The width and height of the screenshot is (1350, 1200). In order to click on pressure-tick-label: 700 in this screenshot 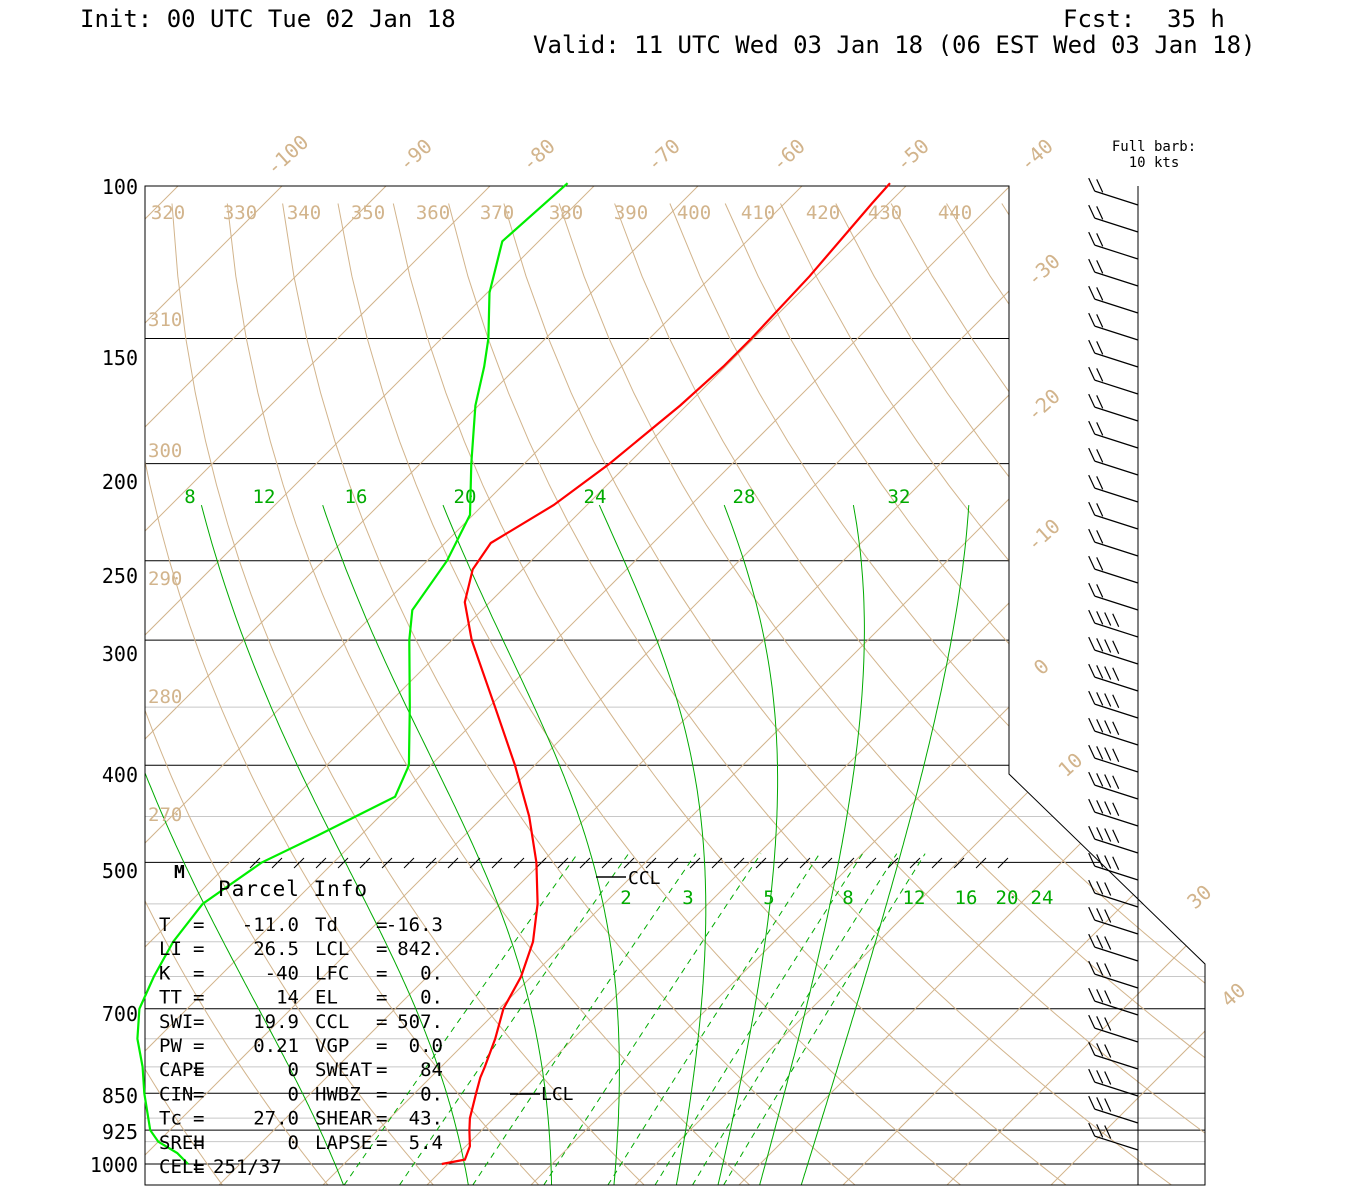, I will do `click(120, 1014)`.